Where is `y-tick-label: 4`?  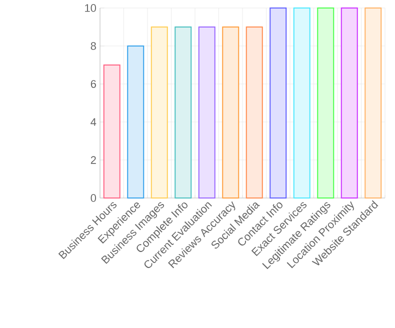 y-tick-label: 4 is located at coordinates (93, 122).